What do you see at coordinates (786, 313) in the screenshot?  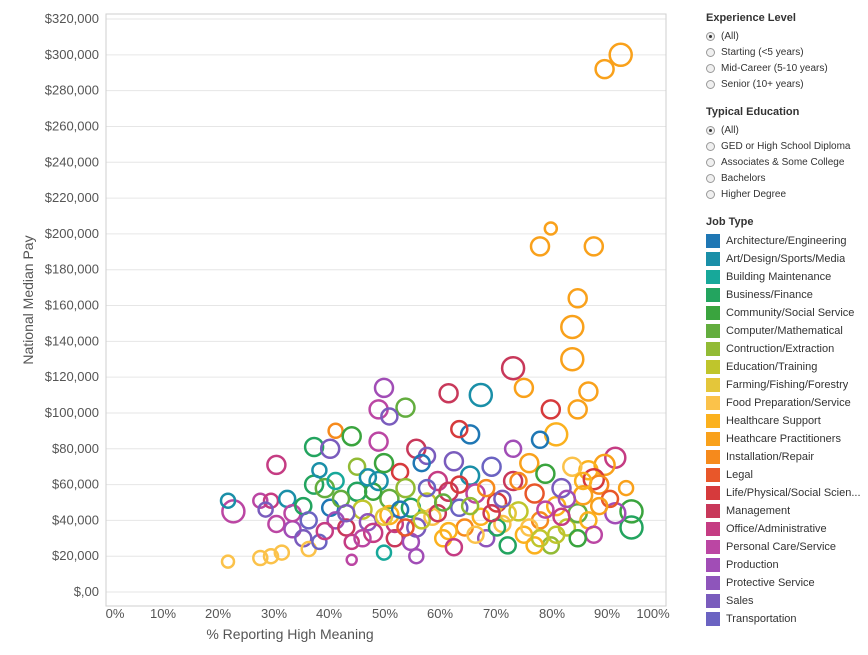 I see `job-type-item: Community/Social Service` at bounding box center [786, 313].